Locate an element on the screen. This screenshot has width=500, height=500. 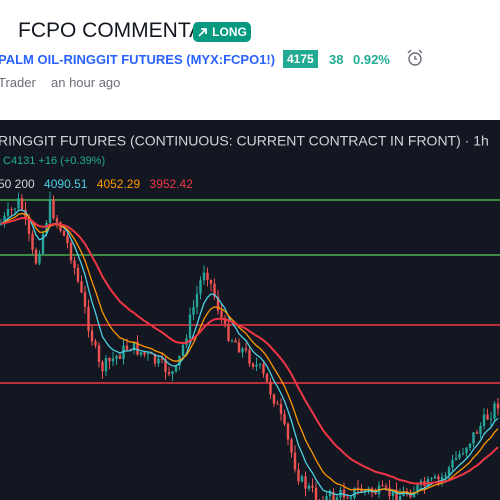
ma-value: 3952.42 is located at coordinates (172, 184).